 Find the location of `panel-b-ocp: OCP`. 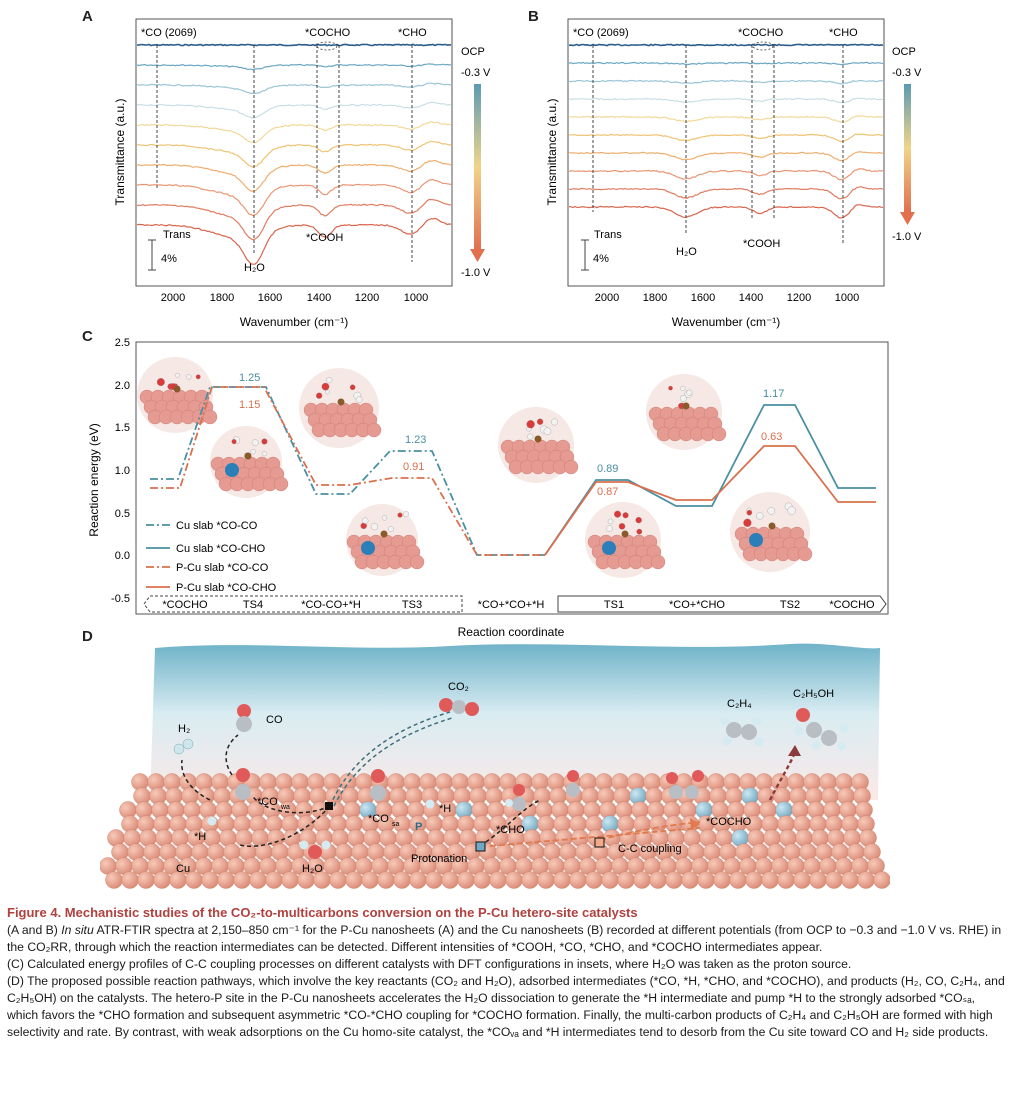

panel-b-ocp: OCP is located at coordinates (904, 52).